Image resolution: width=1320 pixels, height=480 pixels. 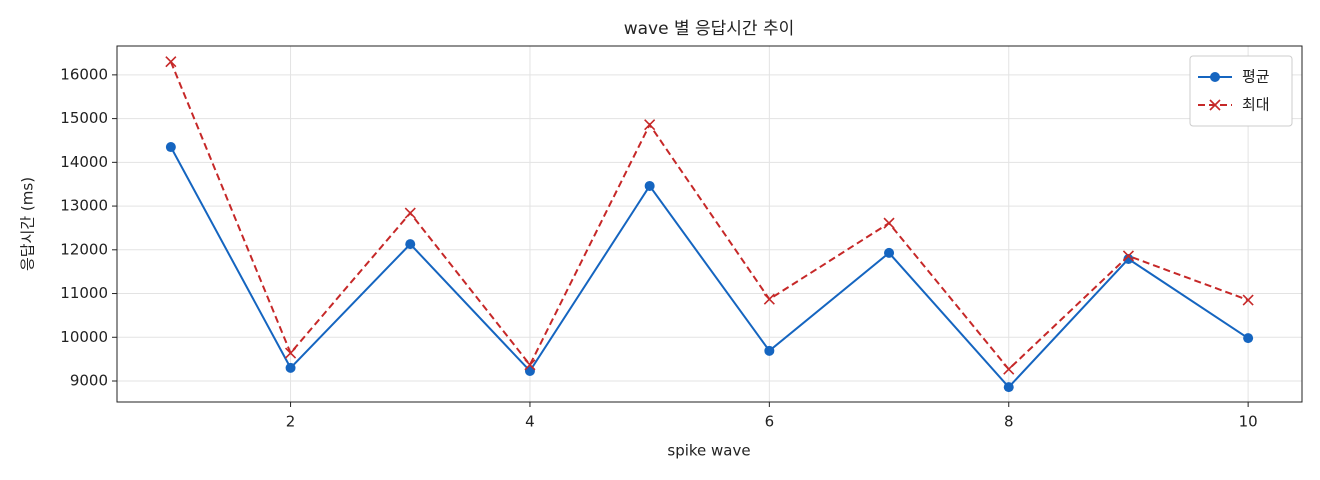 What do you see at coordinates (84, 337) in the screenshot?
I see `y-tick-label: 10000` at bounding box center [84, 337].